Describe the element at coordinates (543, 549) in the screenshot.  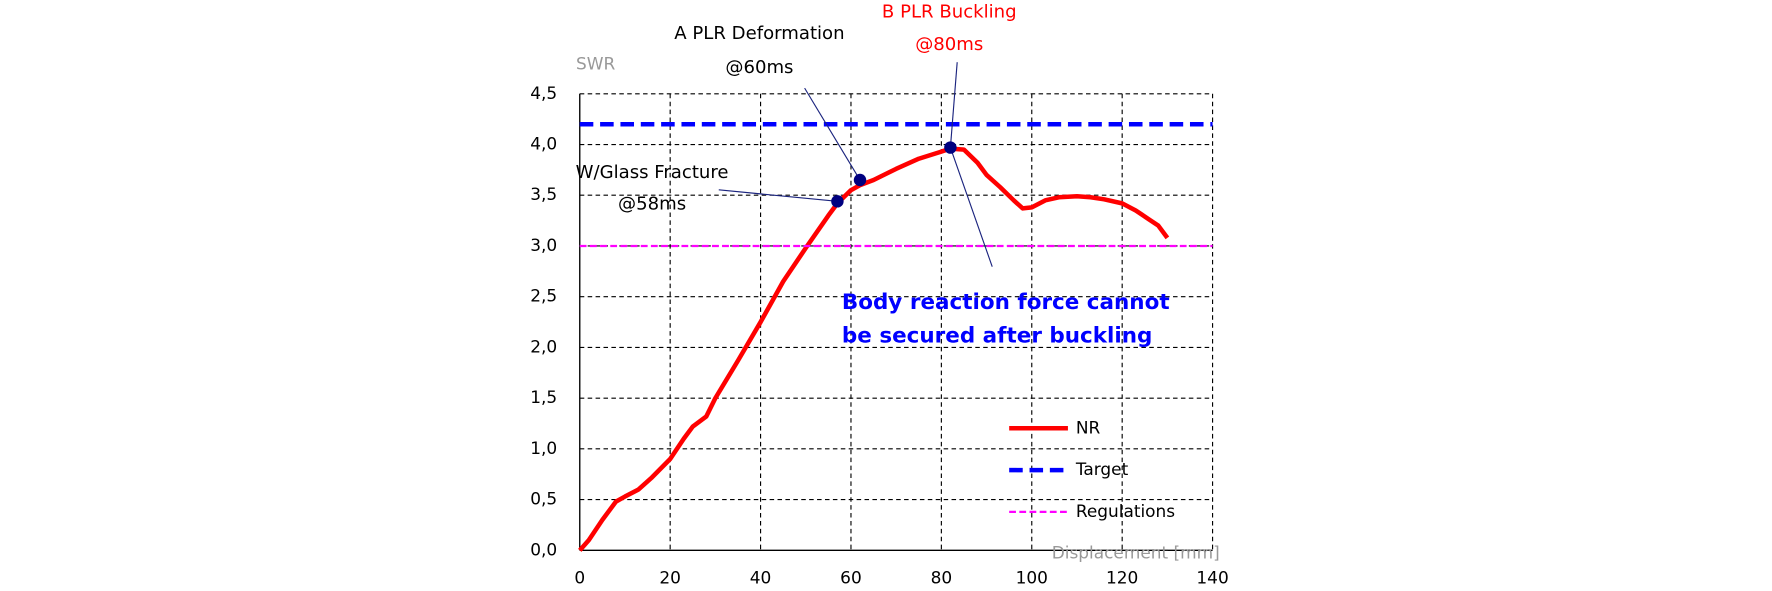
I see `y-tick-label: 0,0` at that location.